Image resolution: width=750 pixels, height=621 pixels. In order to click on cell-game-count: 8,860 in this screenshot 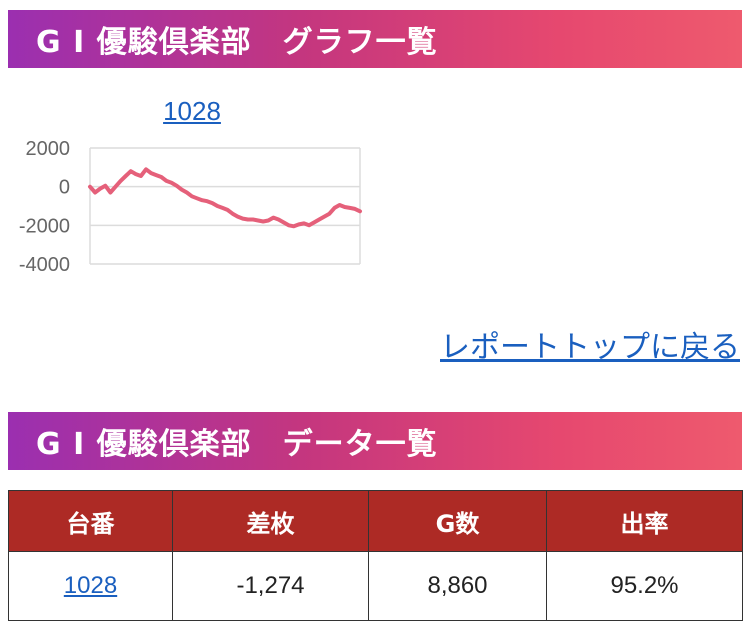, I will do `click(457, 586)`.